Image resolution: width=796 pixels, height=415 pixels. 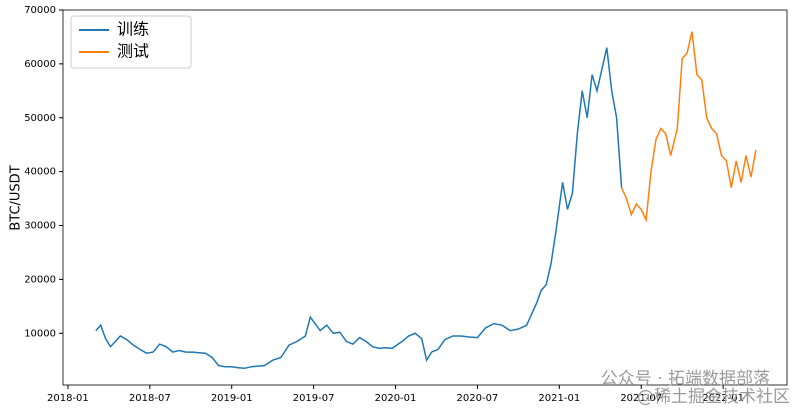 What do you see at coordinates (688, 127) in the screenshot?
I see `line` at bounding box center [688, 127].